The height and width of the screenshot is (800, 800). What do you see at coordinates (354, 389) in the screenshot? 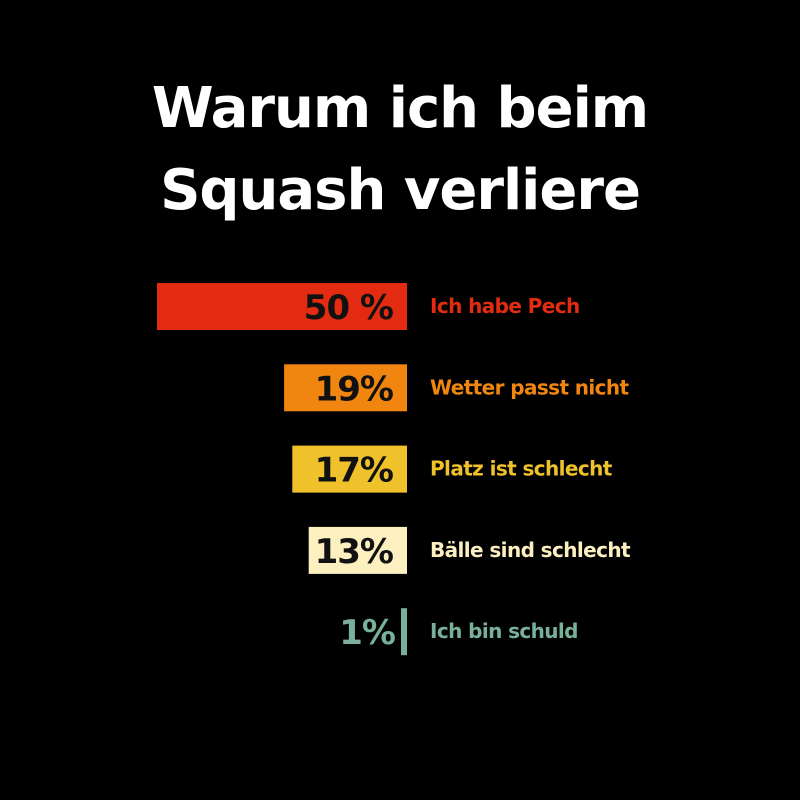
I see `value-label-2: 19%` at bounding box center [354, 389].